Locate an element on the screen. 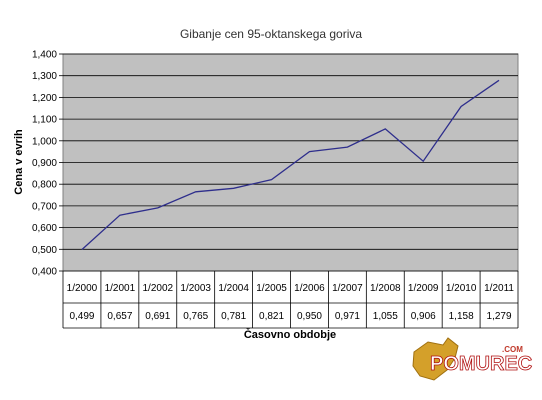  chart-title: Gibanje cen 95-oktanskega goriva is located at coordinates (271, 34).